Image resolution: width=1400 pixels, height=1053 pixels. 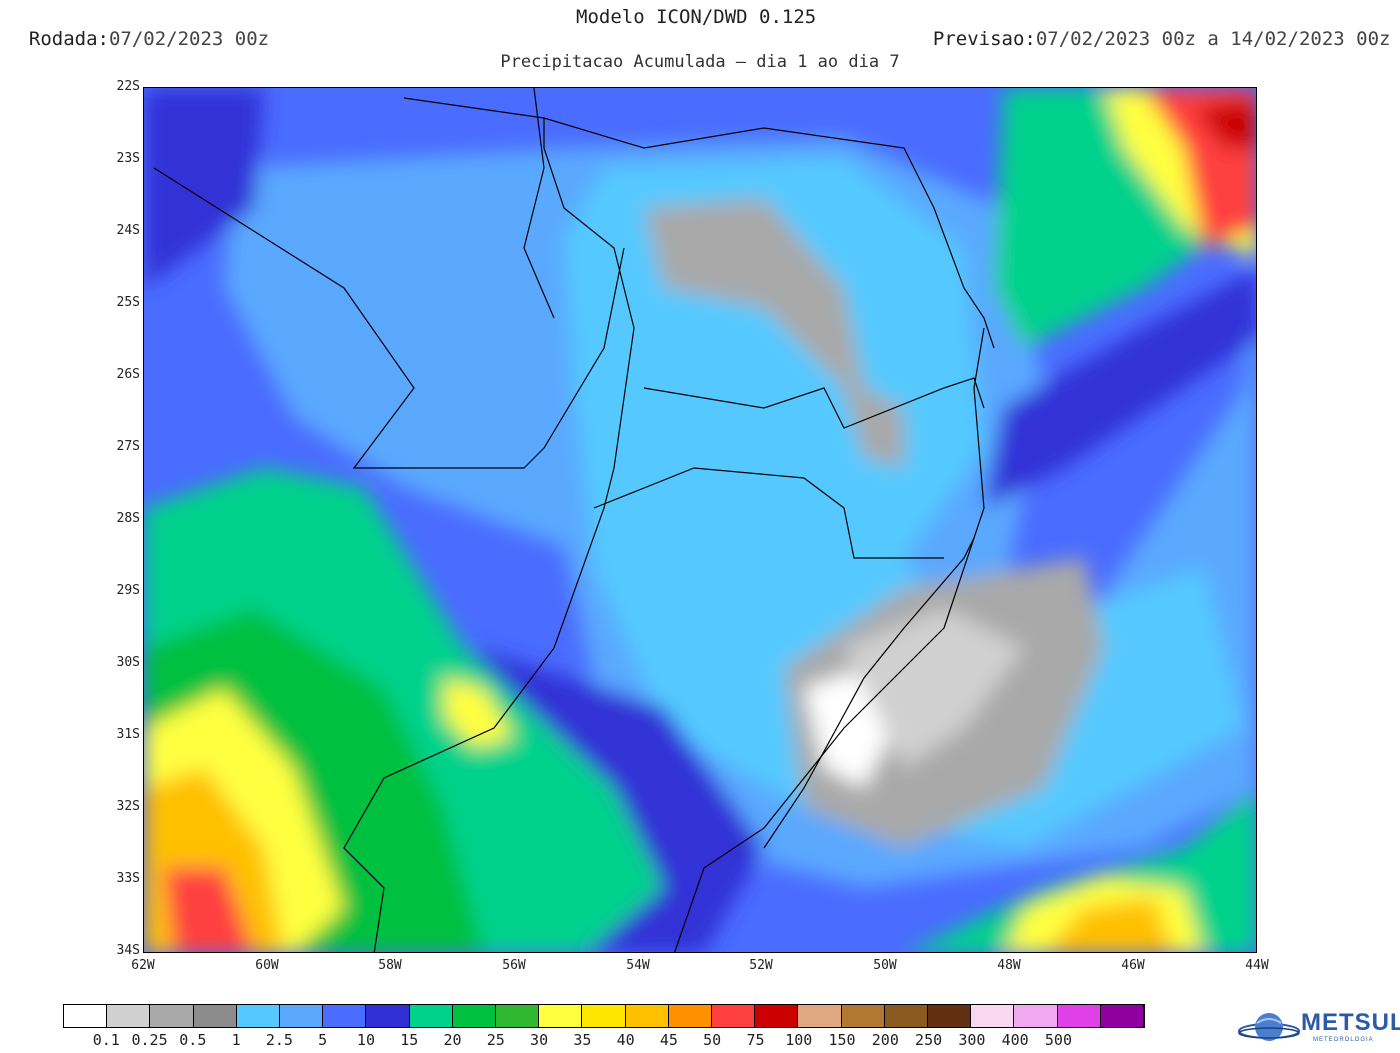 I want to click on legend-label: 2.5, so click(x=279, y=1040).